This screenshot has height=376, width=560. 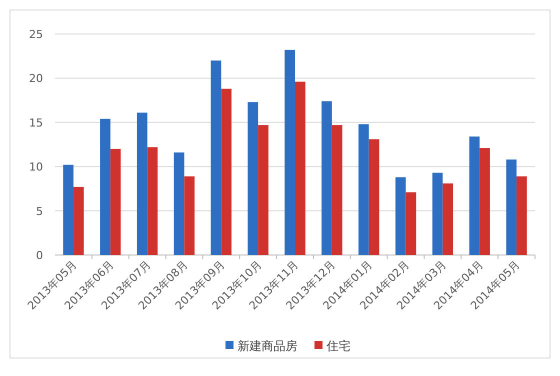 I want to click on y-tick-label: 20, so click(x=36, y=79).